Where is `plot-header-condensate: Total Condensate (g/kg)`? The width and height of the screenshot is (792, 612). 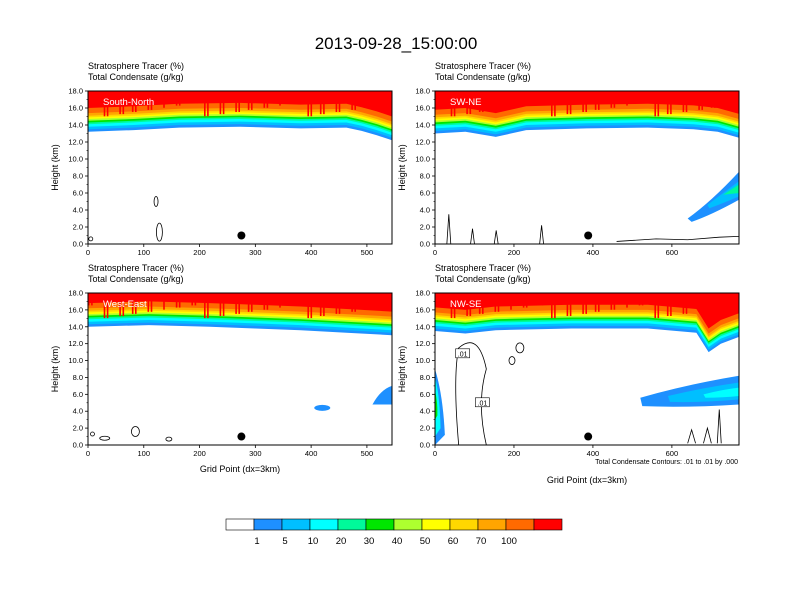
plot-header-condensate: Total Condensate (g/kg) is located at coordinates (483, 279).